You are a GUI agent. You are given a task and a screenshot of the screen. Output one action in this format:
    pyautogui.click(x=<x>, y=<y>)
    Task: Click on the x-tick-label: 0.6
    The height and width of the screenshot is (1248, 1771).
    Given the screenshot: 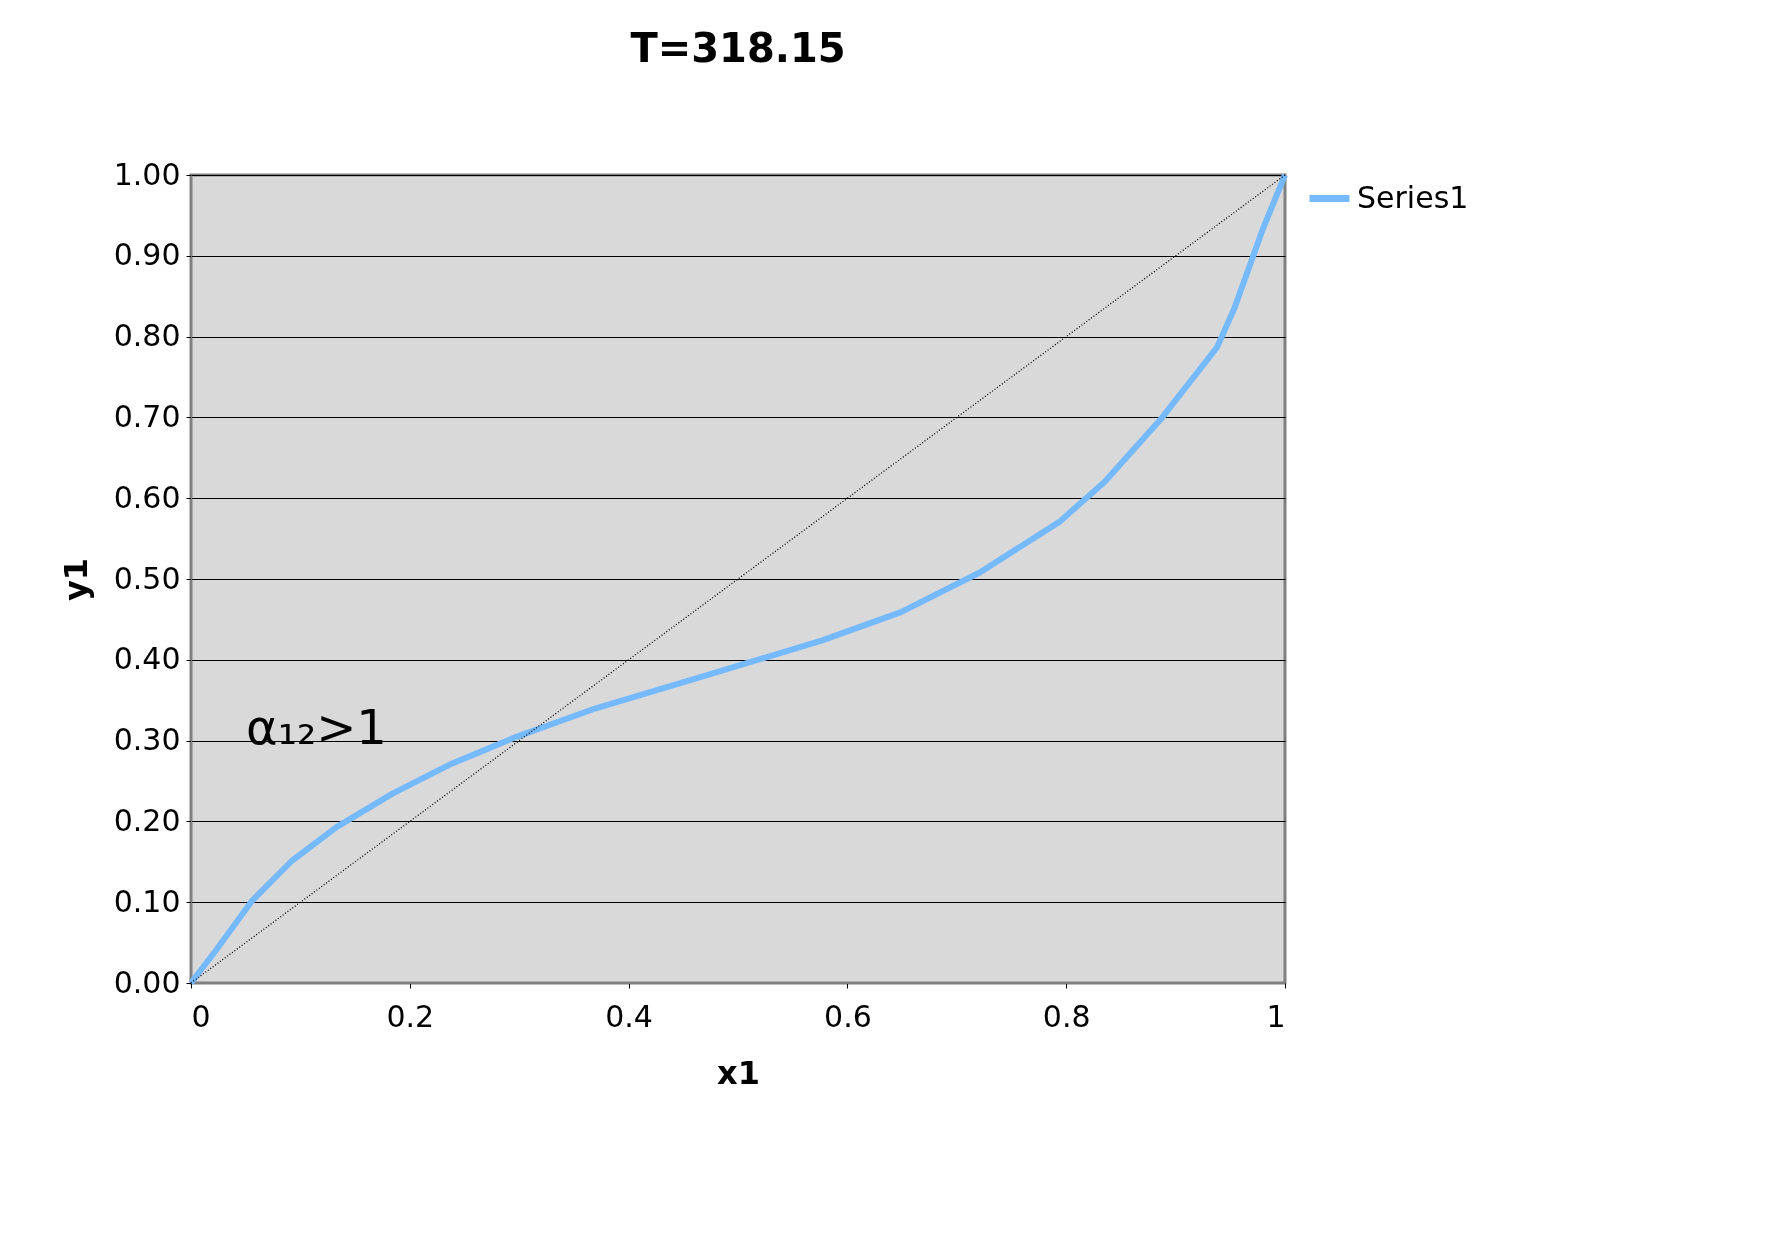 What is the action you would take?
    pyautogui.click(x=848, y=1016)
    